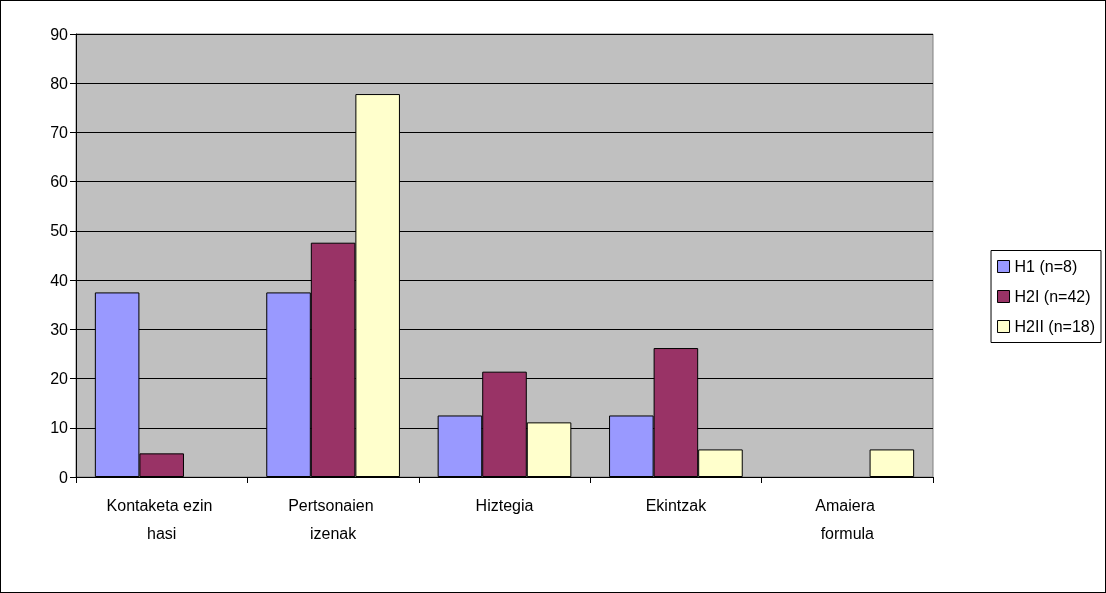 This screenshot has height=593, width=1106. I want to click on y-tick-label: 60, so click(59, 182).